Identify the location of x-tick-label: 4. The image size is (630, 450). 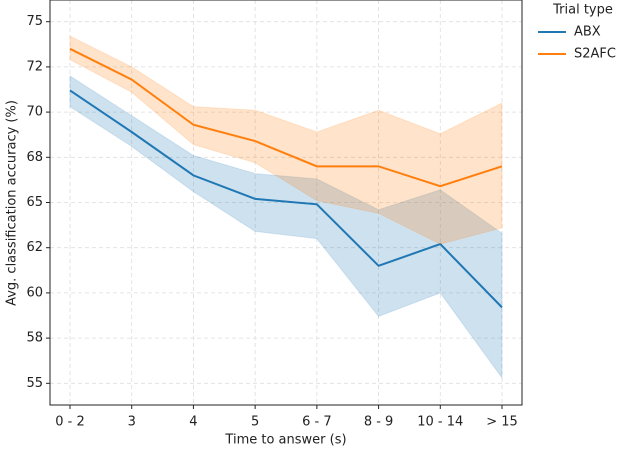
(193, 422).